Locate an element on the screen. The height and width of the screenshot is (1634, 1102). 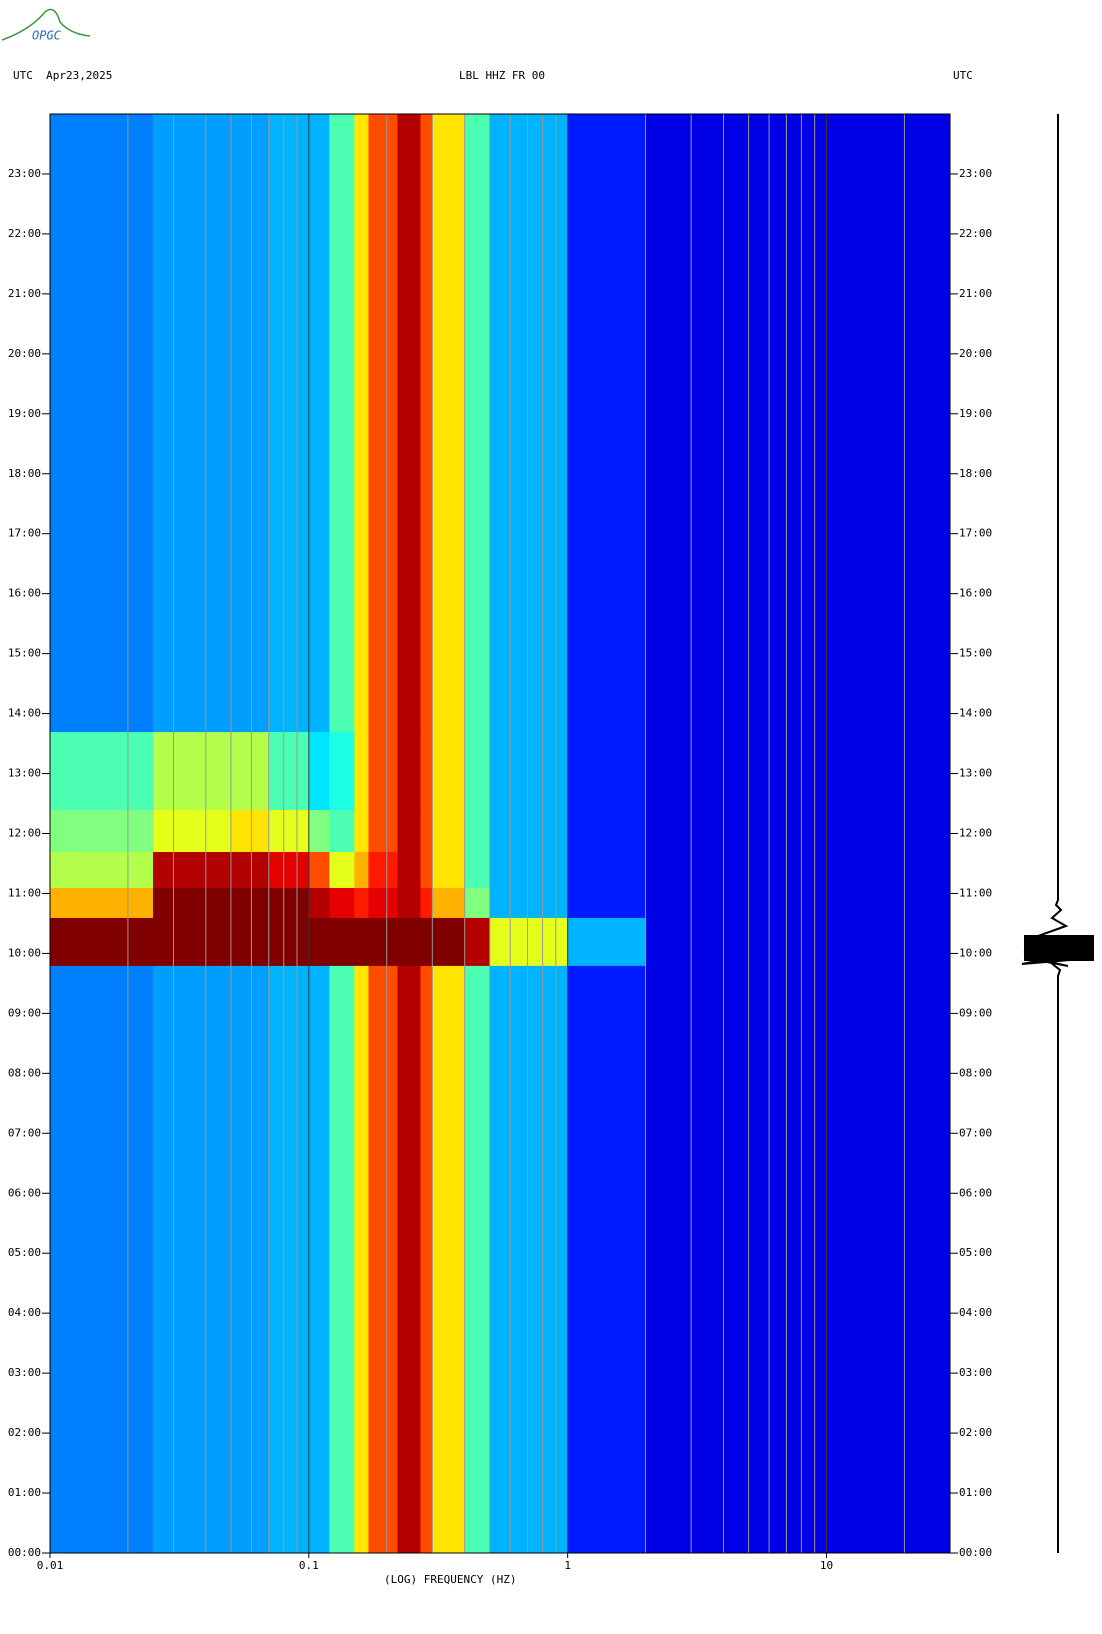
y-tick-label: 06:00 is located at coordinates (24, 1192).